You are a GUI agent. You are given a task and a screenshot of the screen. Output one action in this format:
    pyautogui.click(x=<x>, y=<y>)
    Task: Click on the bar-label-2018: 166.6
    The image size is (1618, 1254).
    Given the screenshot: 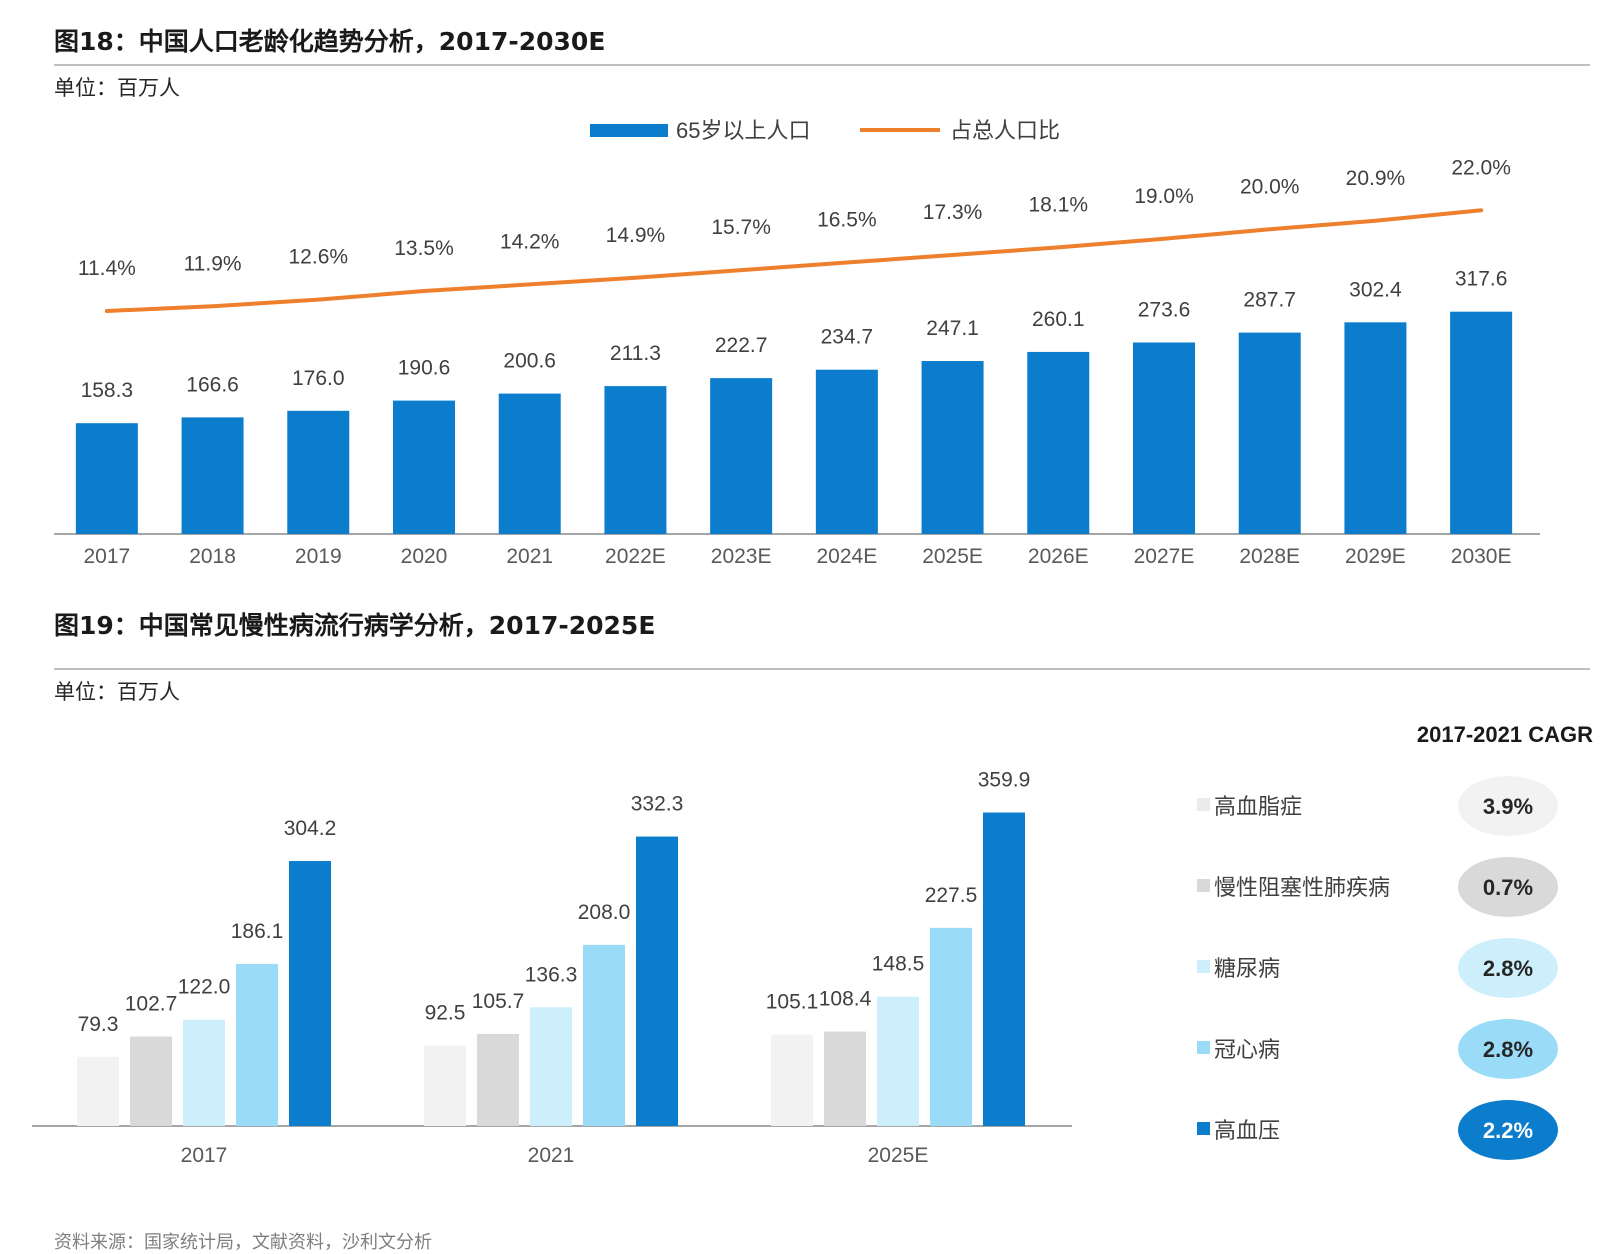 What is the action you would take?
    pyautogui.click(x=212, y=384)
    